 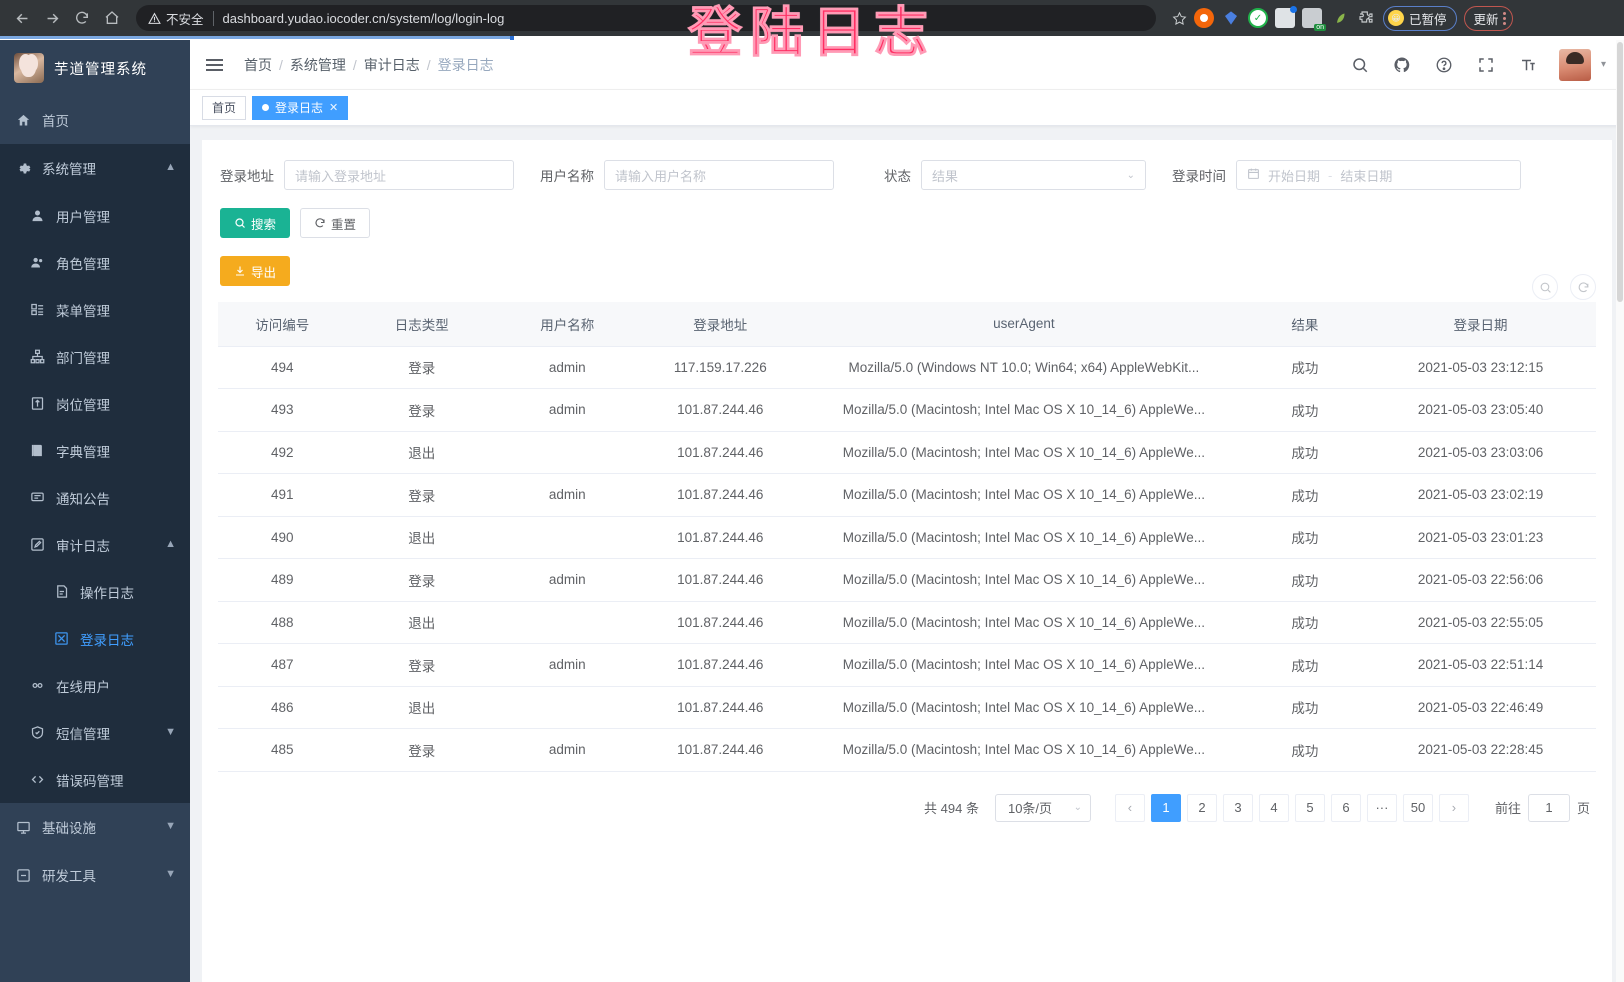 I want to click on sidebar-item-home: 首页, so click(x=95, y=120).